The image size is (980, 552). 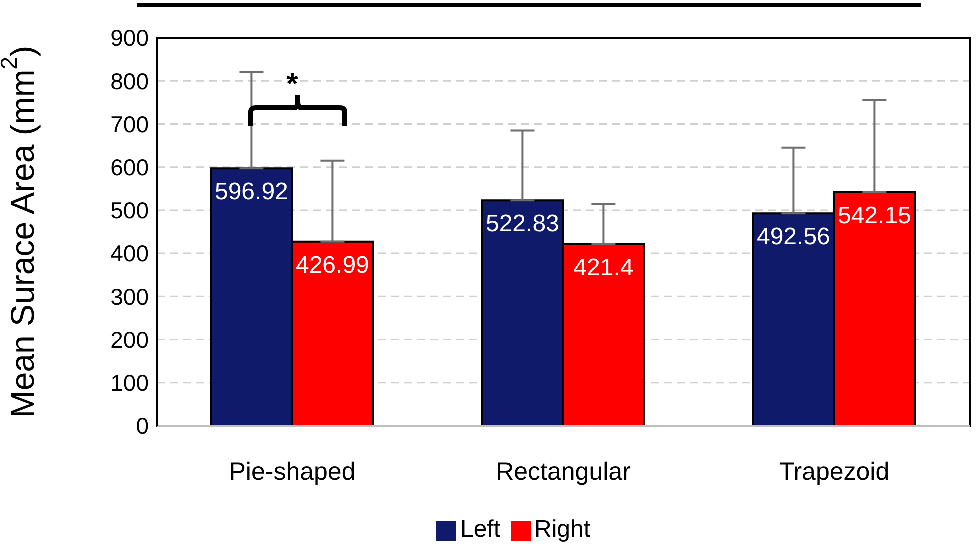 What do you see at coordinates (480, 529) in the screenshot?
I see `legend-label: Left` at bounding box center [480, 529].